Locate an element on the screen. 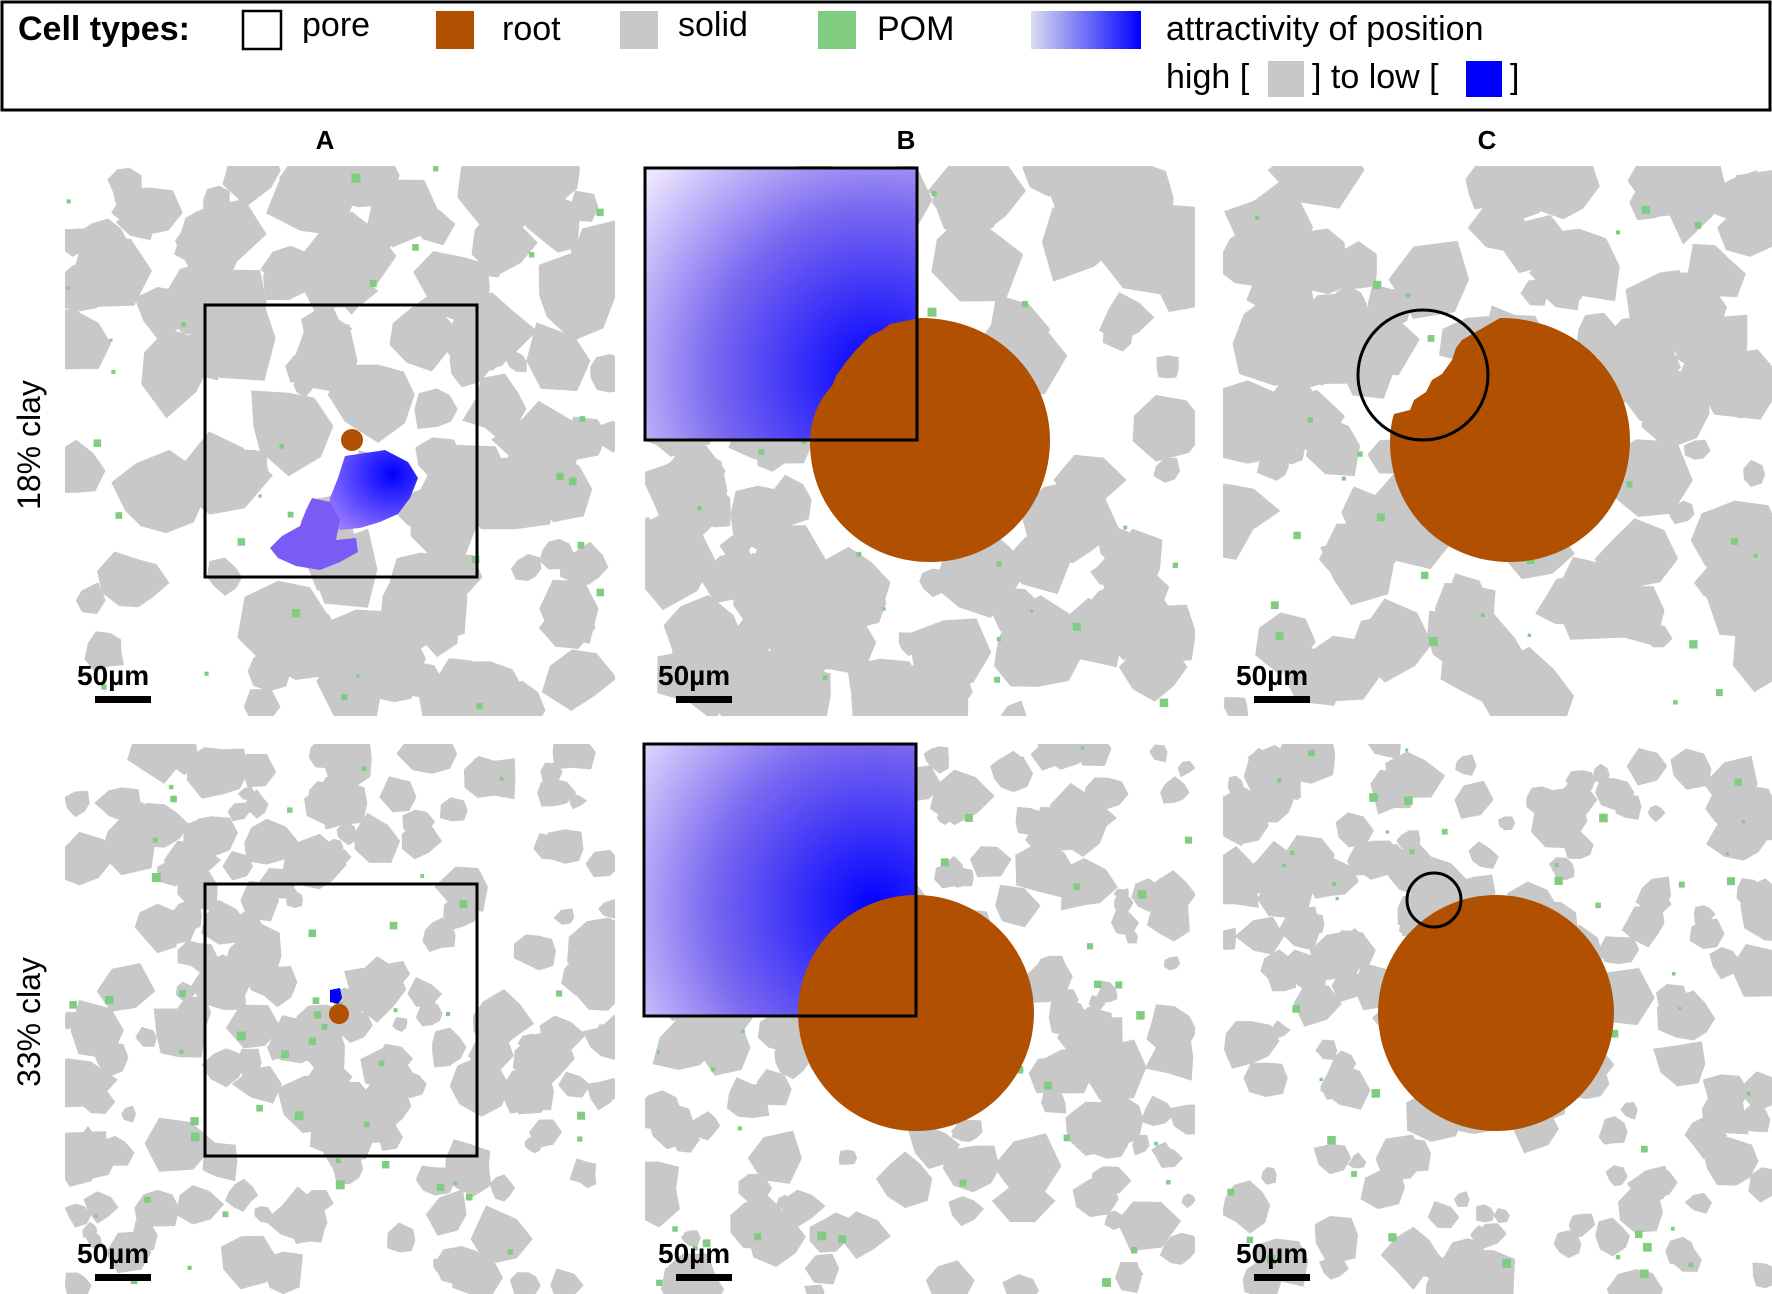 This screenshot has height=1294, width=1772. scale-bar-label: 50µm is located at coordinates (694, 1253).